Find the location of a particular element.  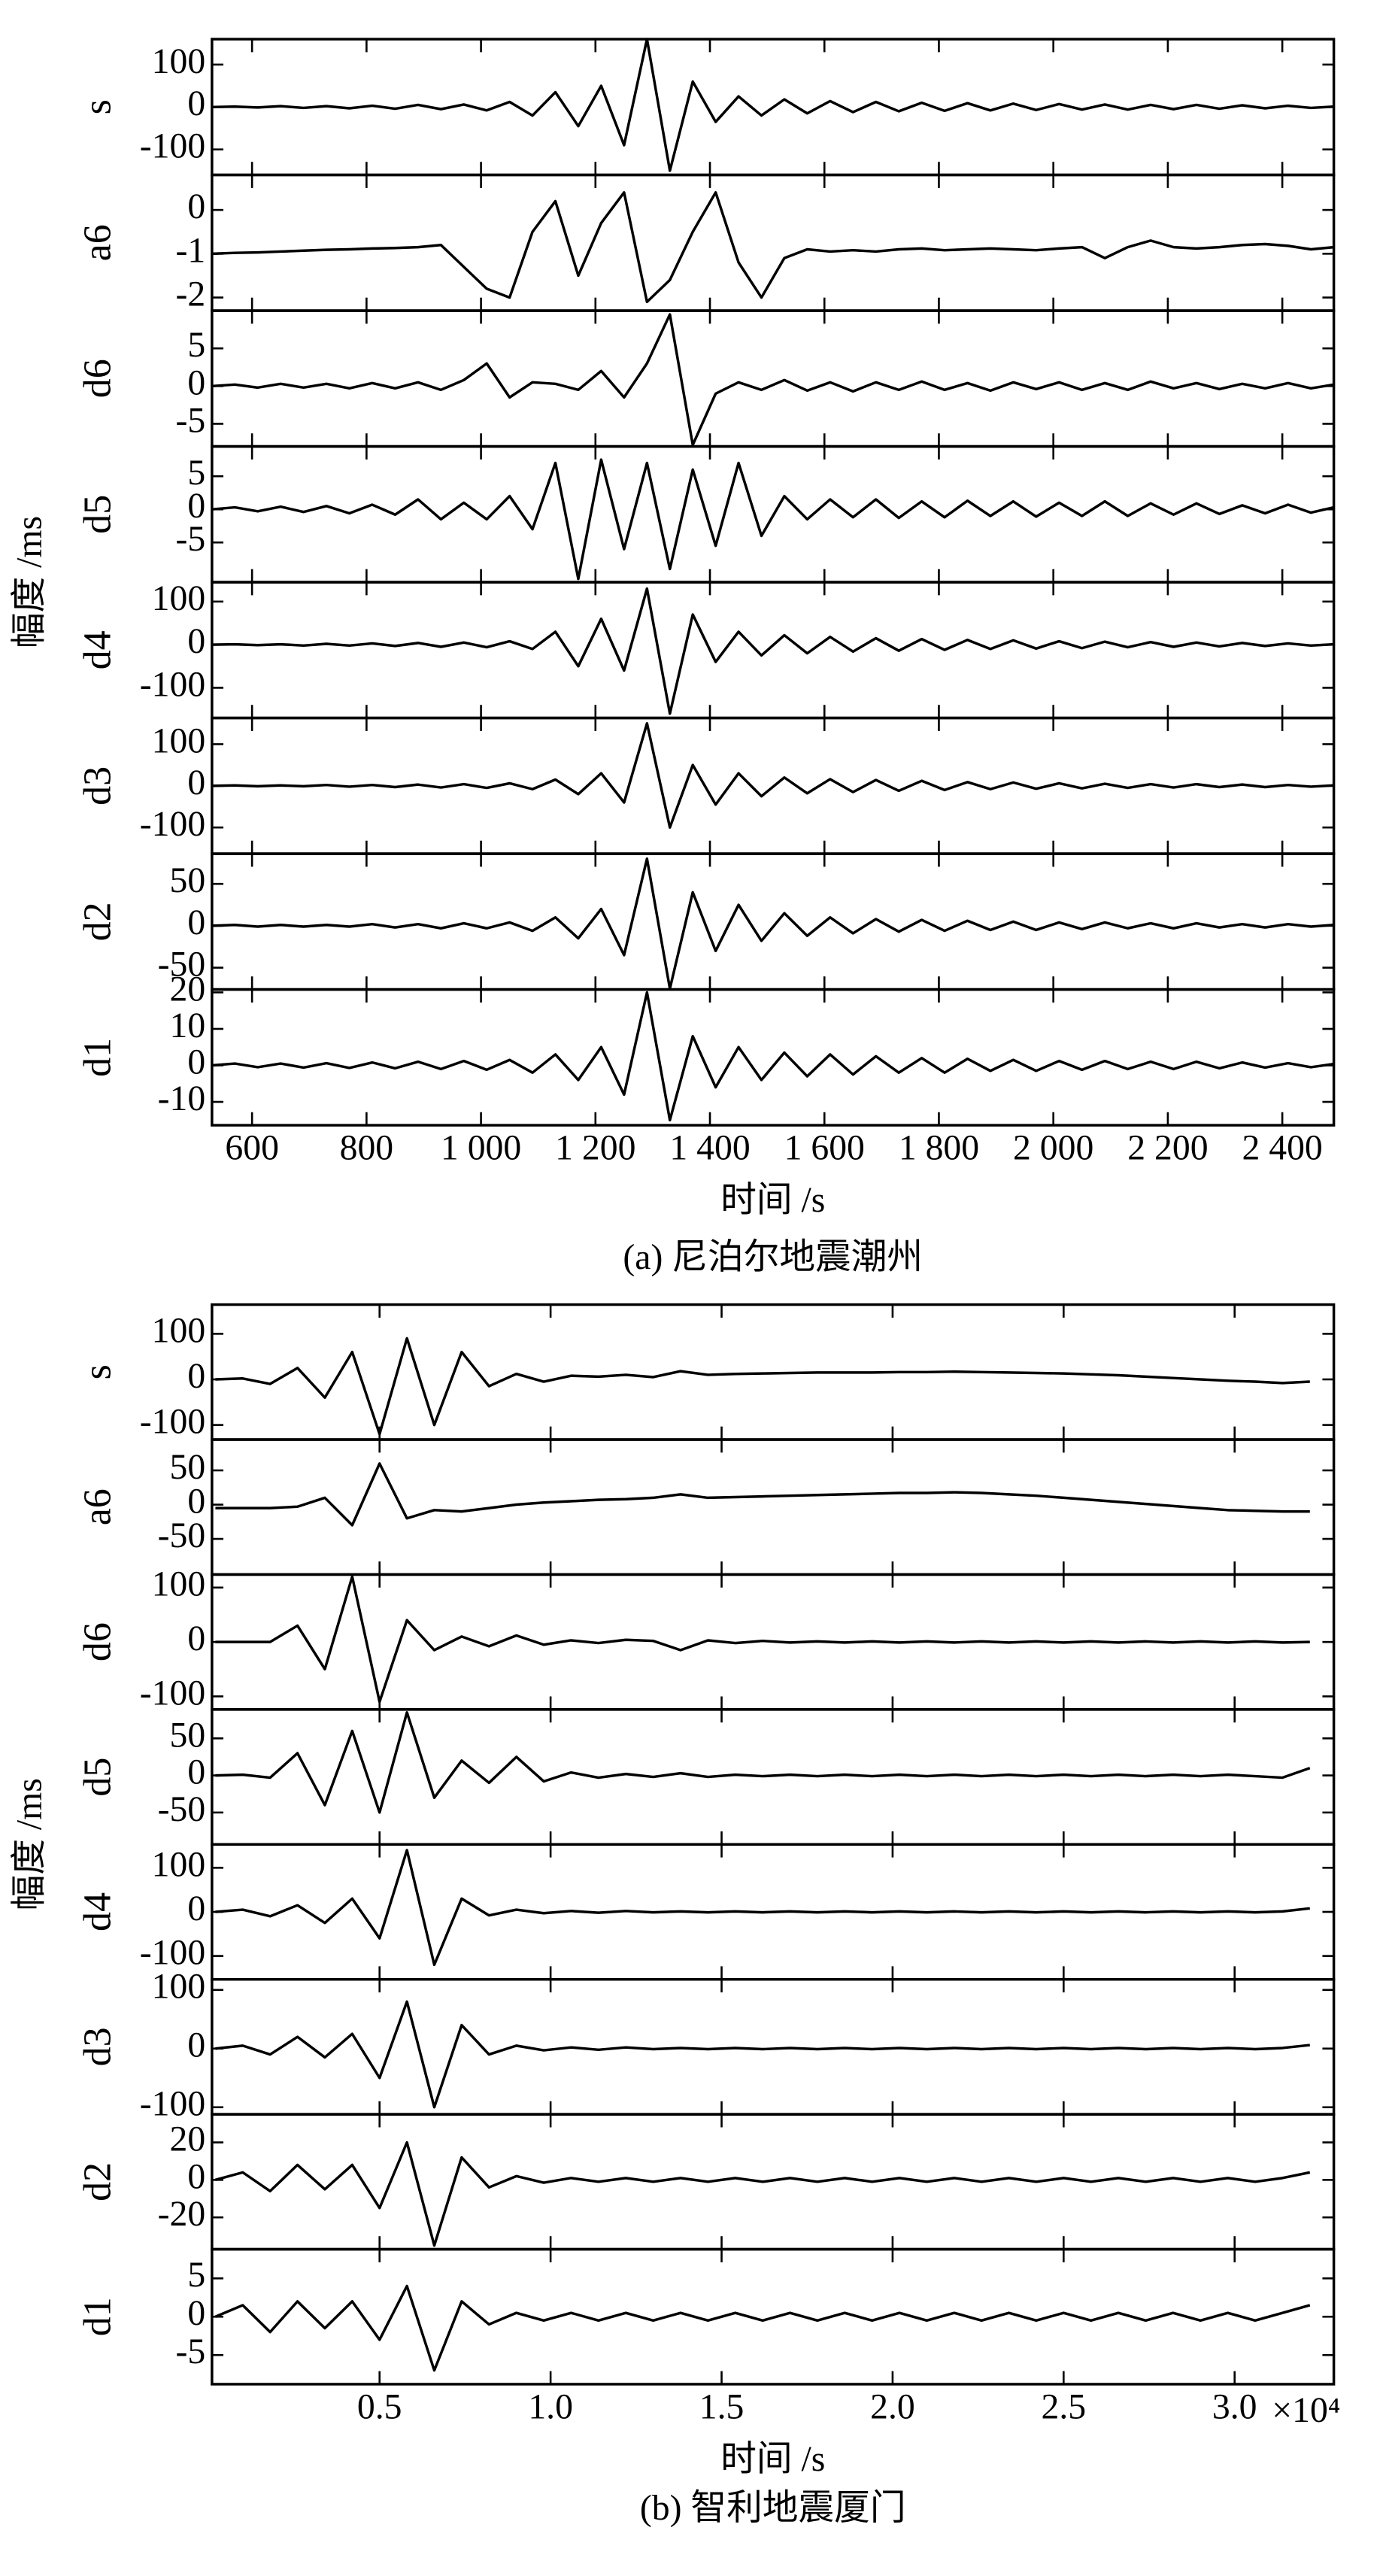

x-tick-label: 2 000 is located at coordinates (1053, 1148).